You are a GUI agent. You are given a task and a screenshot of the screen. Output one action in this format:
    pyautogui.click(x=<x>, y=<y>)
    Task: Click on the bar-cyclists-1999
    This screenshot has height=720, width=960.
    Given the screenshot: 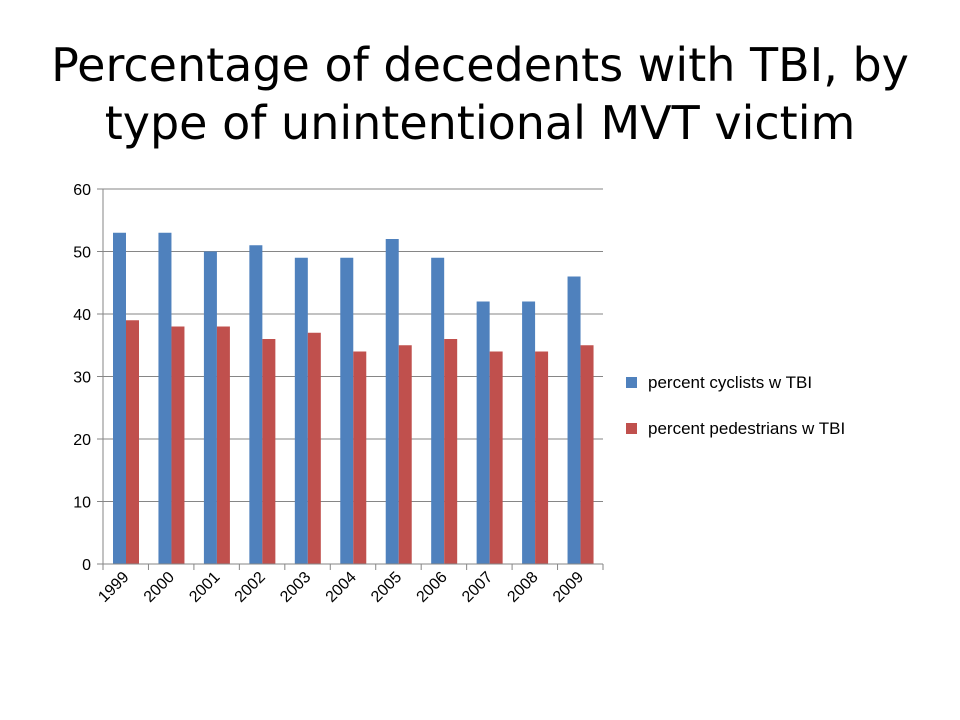 What is the action you would take?
    pyautogui.click(x=119, y=398)
    